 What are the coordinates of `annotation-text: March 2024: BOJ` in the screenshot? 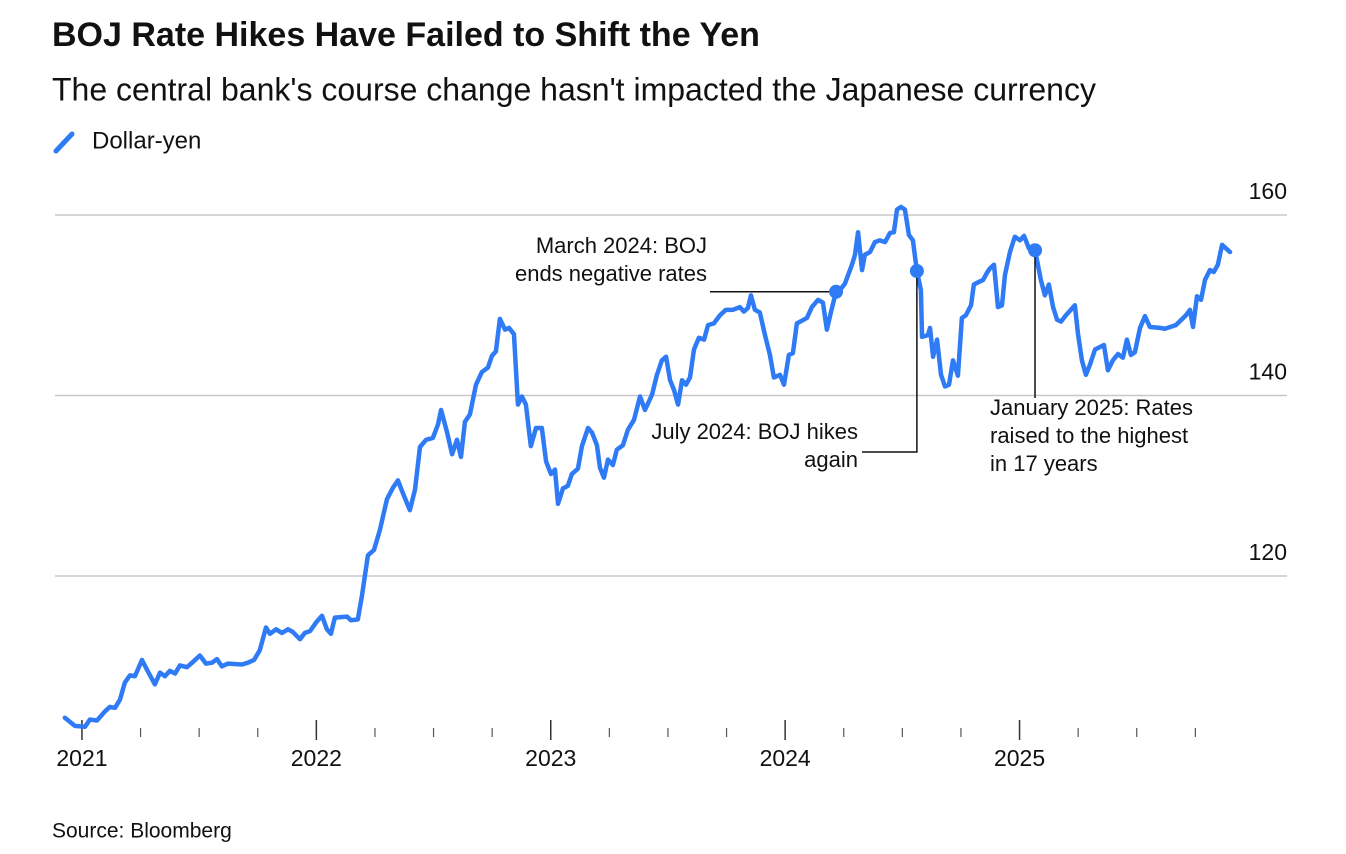 It's located at (621, 245).